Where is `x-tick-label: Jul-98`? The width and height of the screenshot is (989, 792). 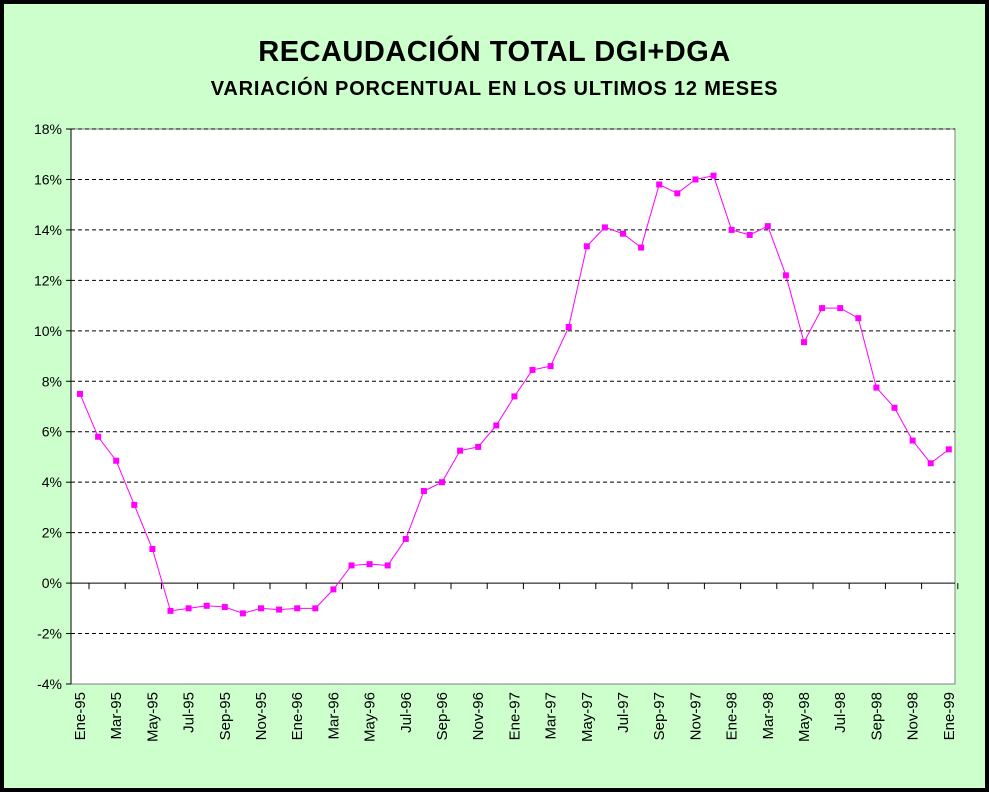
x-tick-label: Jul-98 is located at coordinates (840, 712).